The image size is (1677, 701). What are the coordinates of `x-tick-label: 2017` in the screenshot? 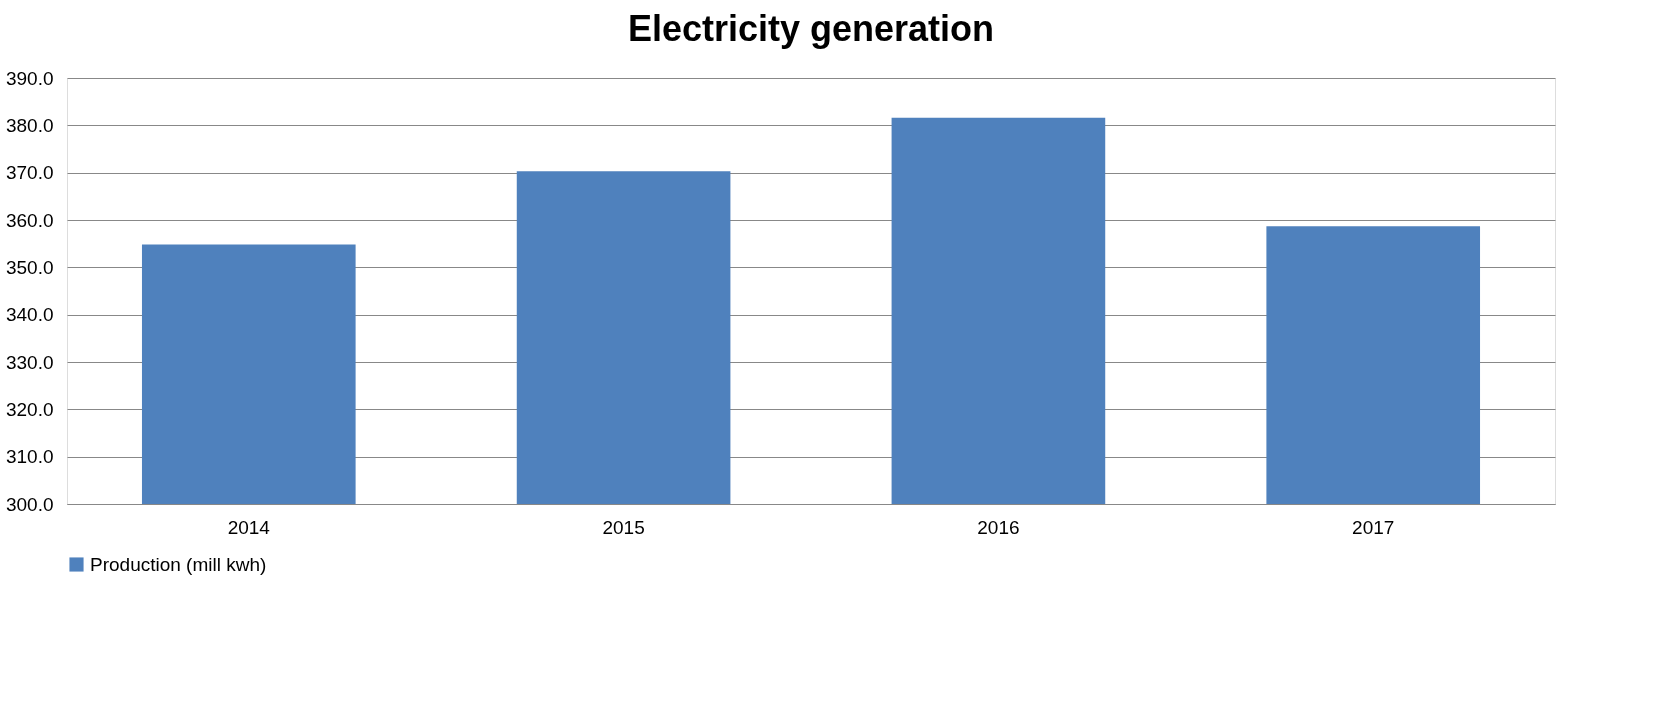 It's located at (1373, 527).